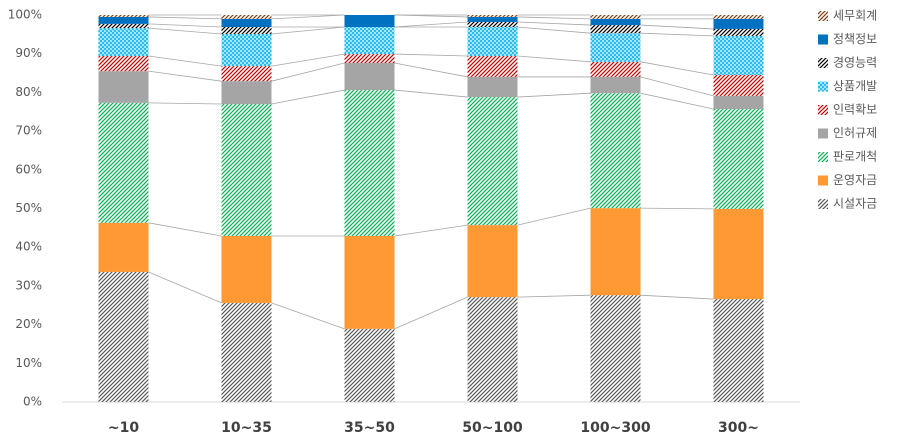 The width and height of the screenshot is (899, 446). I want to click on legend-label: 경영능력, so click(855, 63).